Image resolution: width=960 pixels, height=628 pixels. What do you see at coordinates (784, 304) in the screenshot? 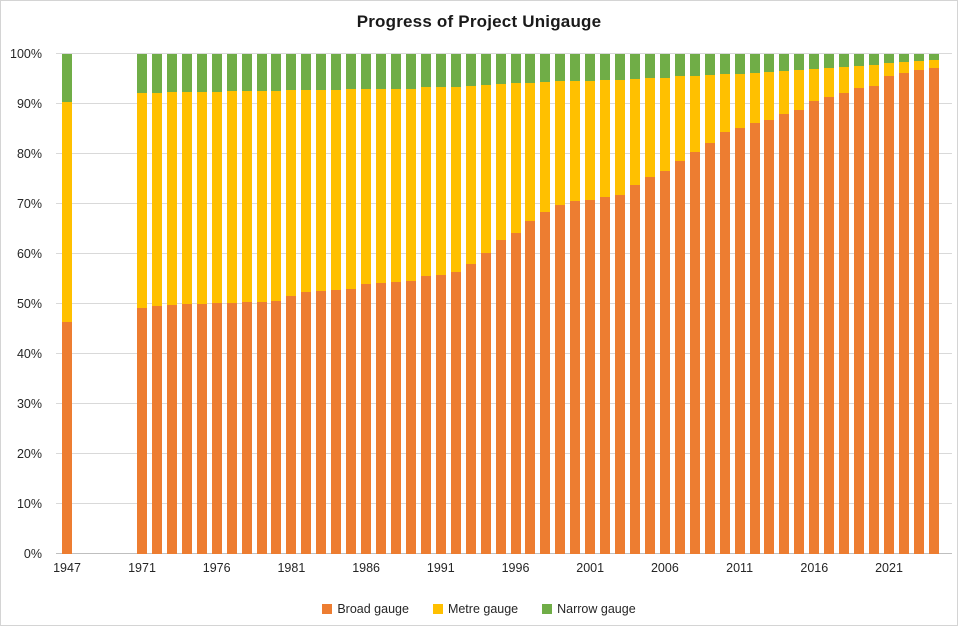
I see `bar-2014` at bounding box center [784, 304].